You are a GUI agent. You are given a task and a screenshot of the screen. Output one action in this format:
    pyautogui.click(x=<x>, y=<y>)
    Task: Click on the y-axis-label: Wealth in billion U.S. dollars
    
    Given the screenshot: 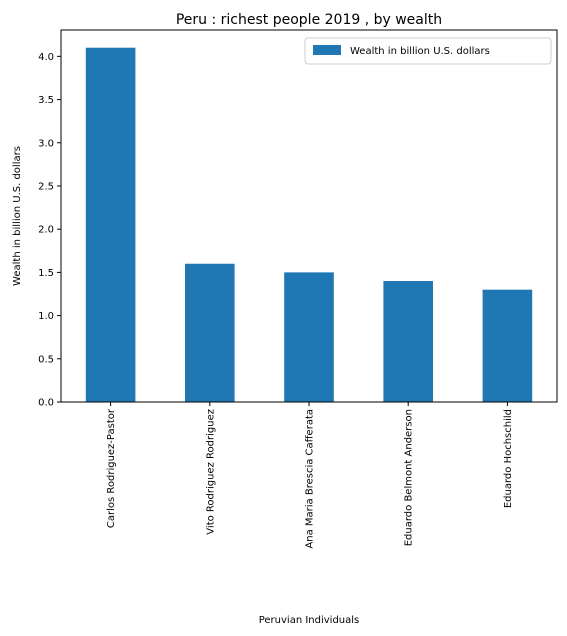 What is the action you would take?
    pyautogui.click(x=17, y=216)
    